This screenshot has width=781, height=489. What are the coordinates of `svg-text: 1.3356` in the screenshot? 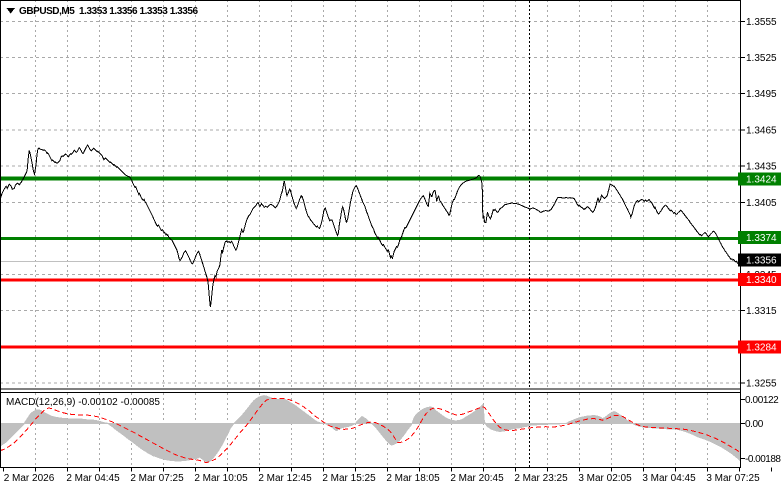 It's located at (761, 261).